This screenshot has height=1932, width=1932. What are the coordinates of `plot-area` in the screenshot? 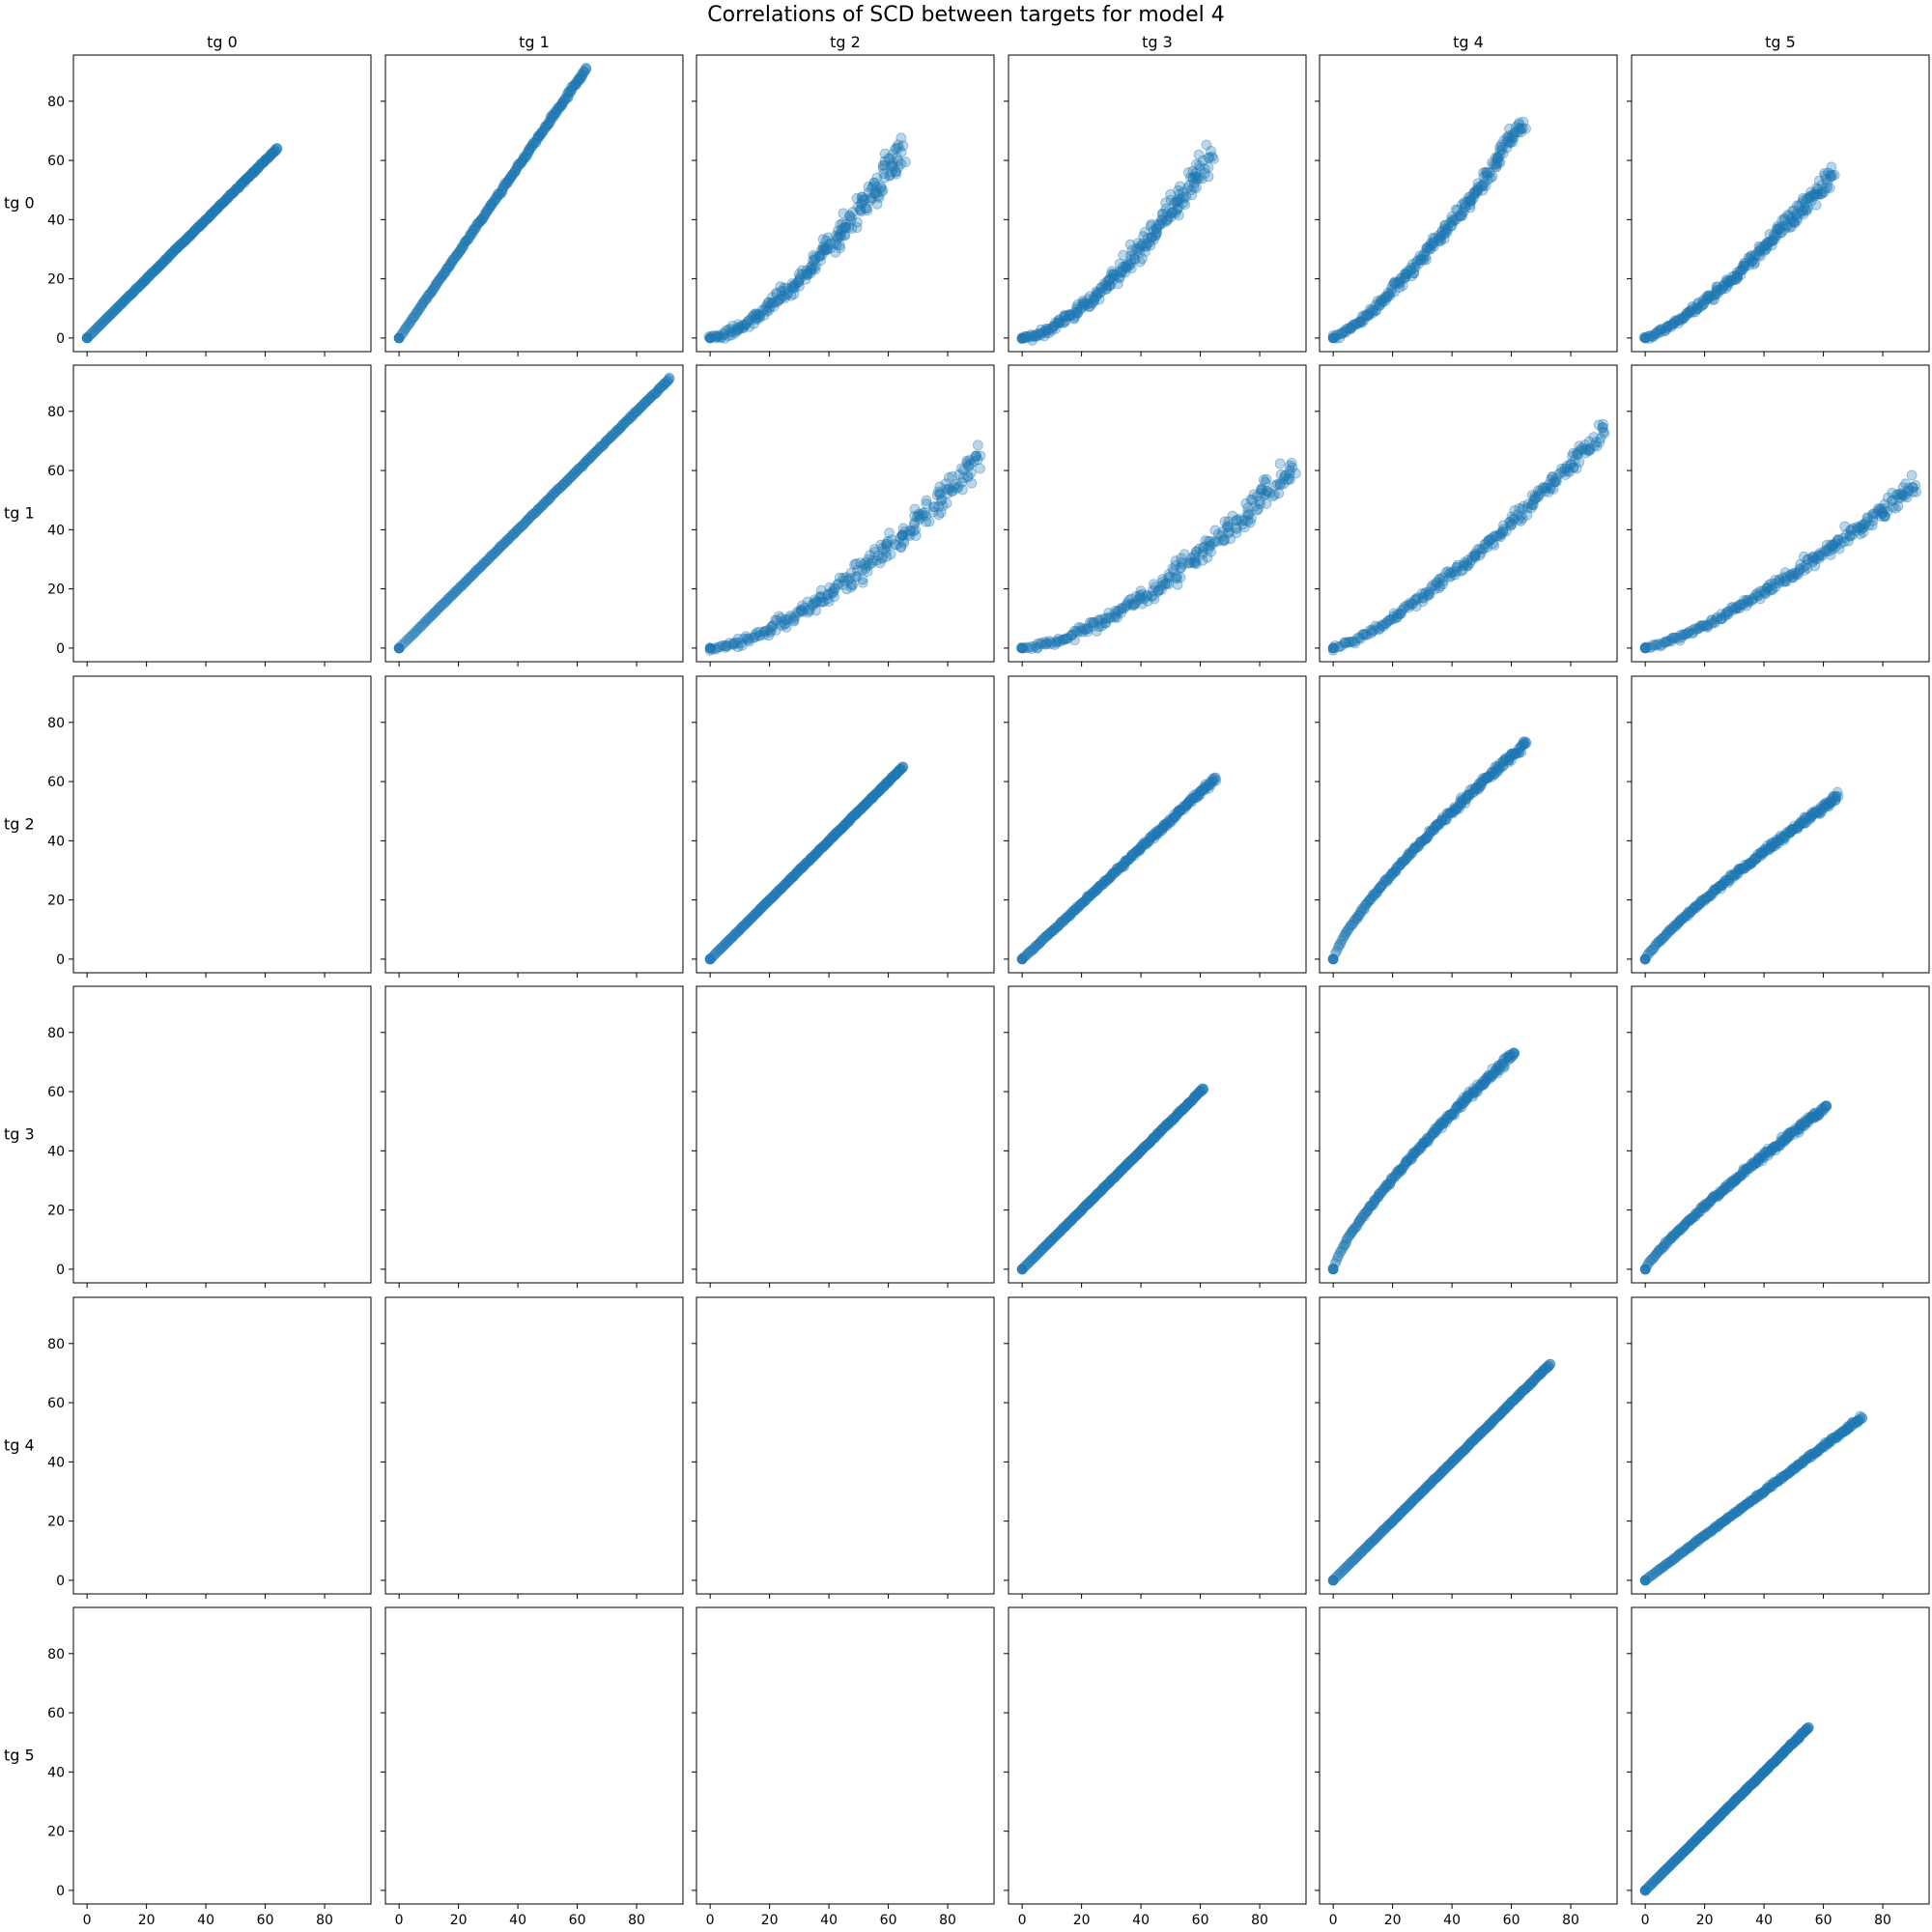 It's located at (845, 513).